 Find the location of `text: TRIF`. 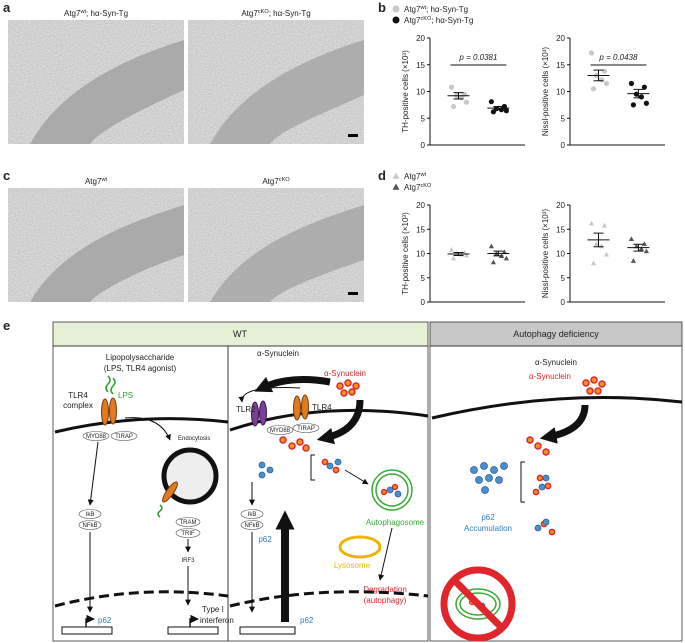

text: TRIF is located at coordinates (188, 534).